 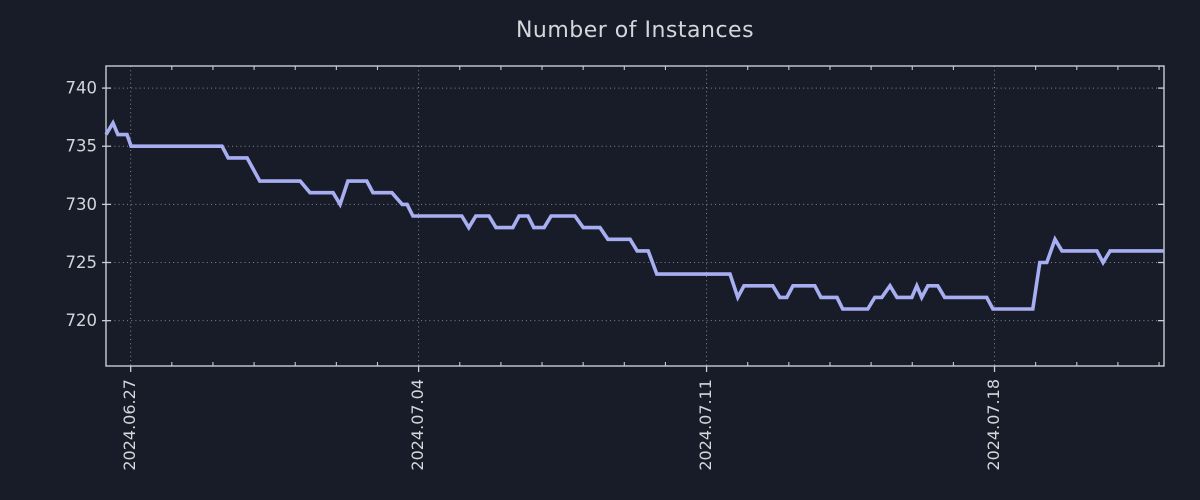 What do you see at coordinates (82, 146) in the screenshot?
I see `y-tick-label: 735` at bounding box center [82, 146].